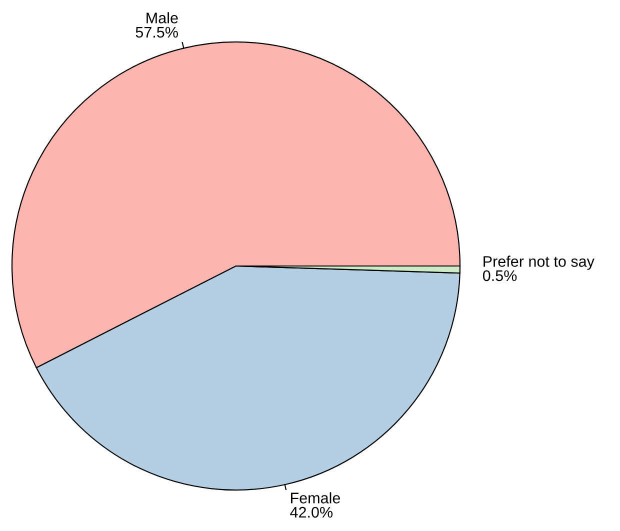  Describe the element at coordinates (499, 276) in the screenshot. I see `data-label: 0.5%` at that location.